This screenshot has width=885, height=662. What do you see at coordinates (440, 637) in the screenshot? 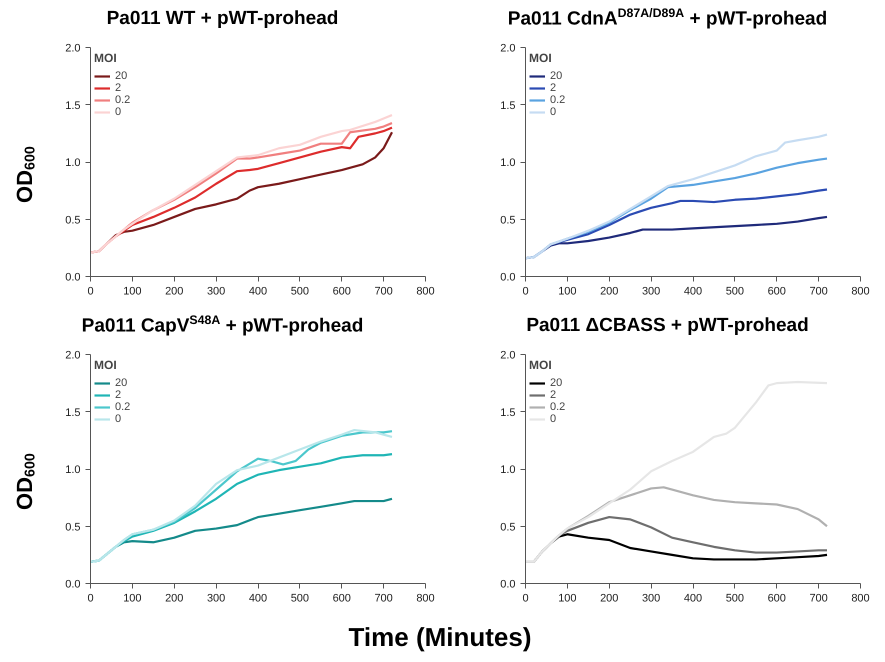
I see `x-axis-title: Time (Minutes)` at bounding box center [440, 637].